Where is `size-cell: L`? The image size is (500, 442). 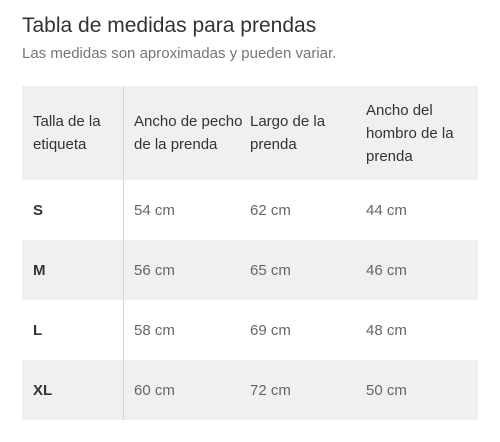
size-cell: L is located at coordinates (38, 330).